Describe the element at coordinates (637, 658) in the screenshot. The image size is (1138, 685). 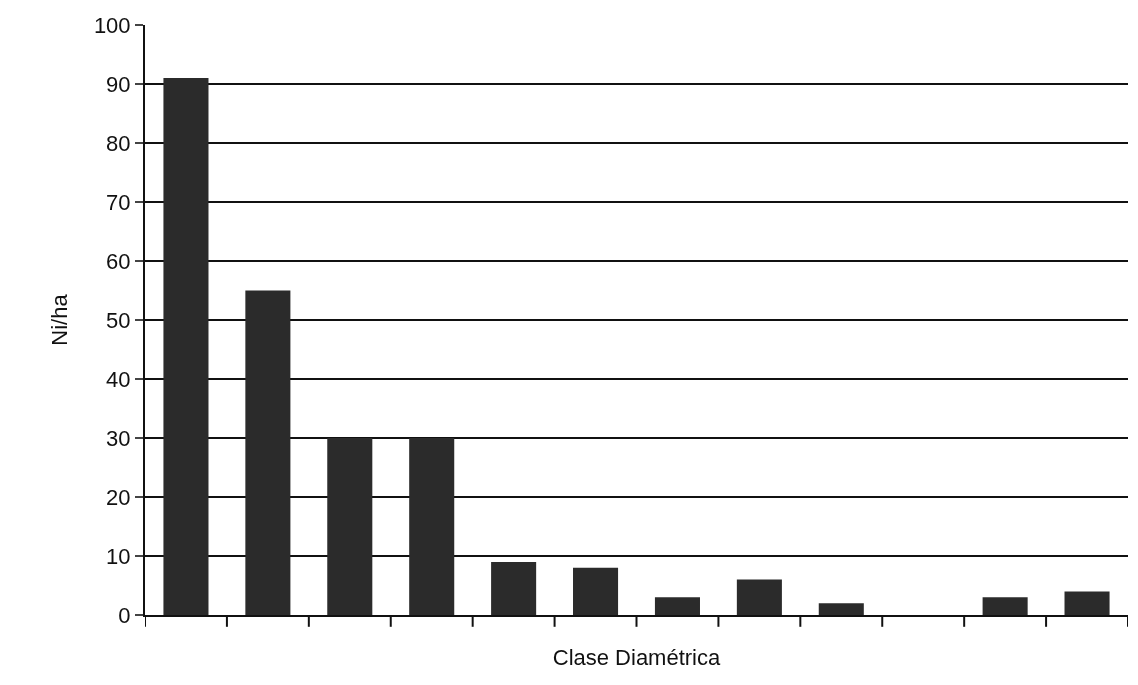
I see `x-axis-title: Clase Diamétrica` at that location.